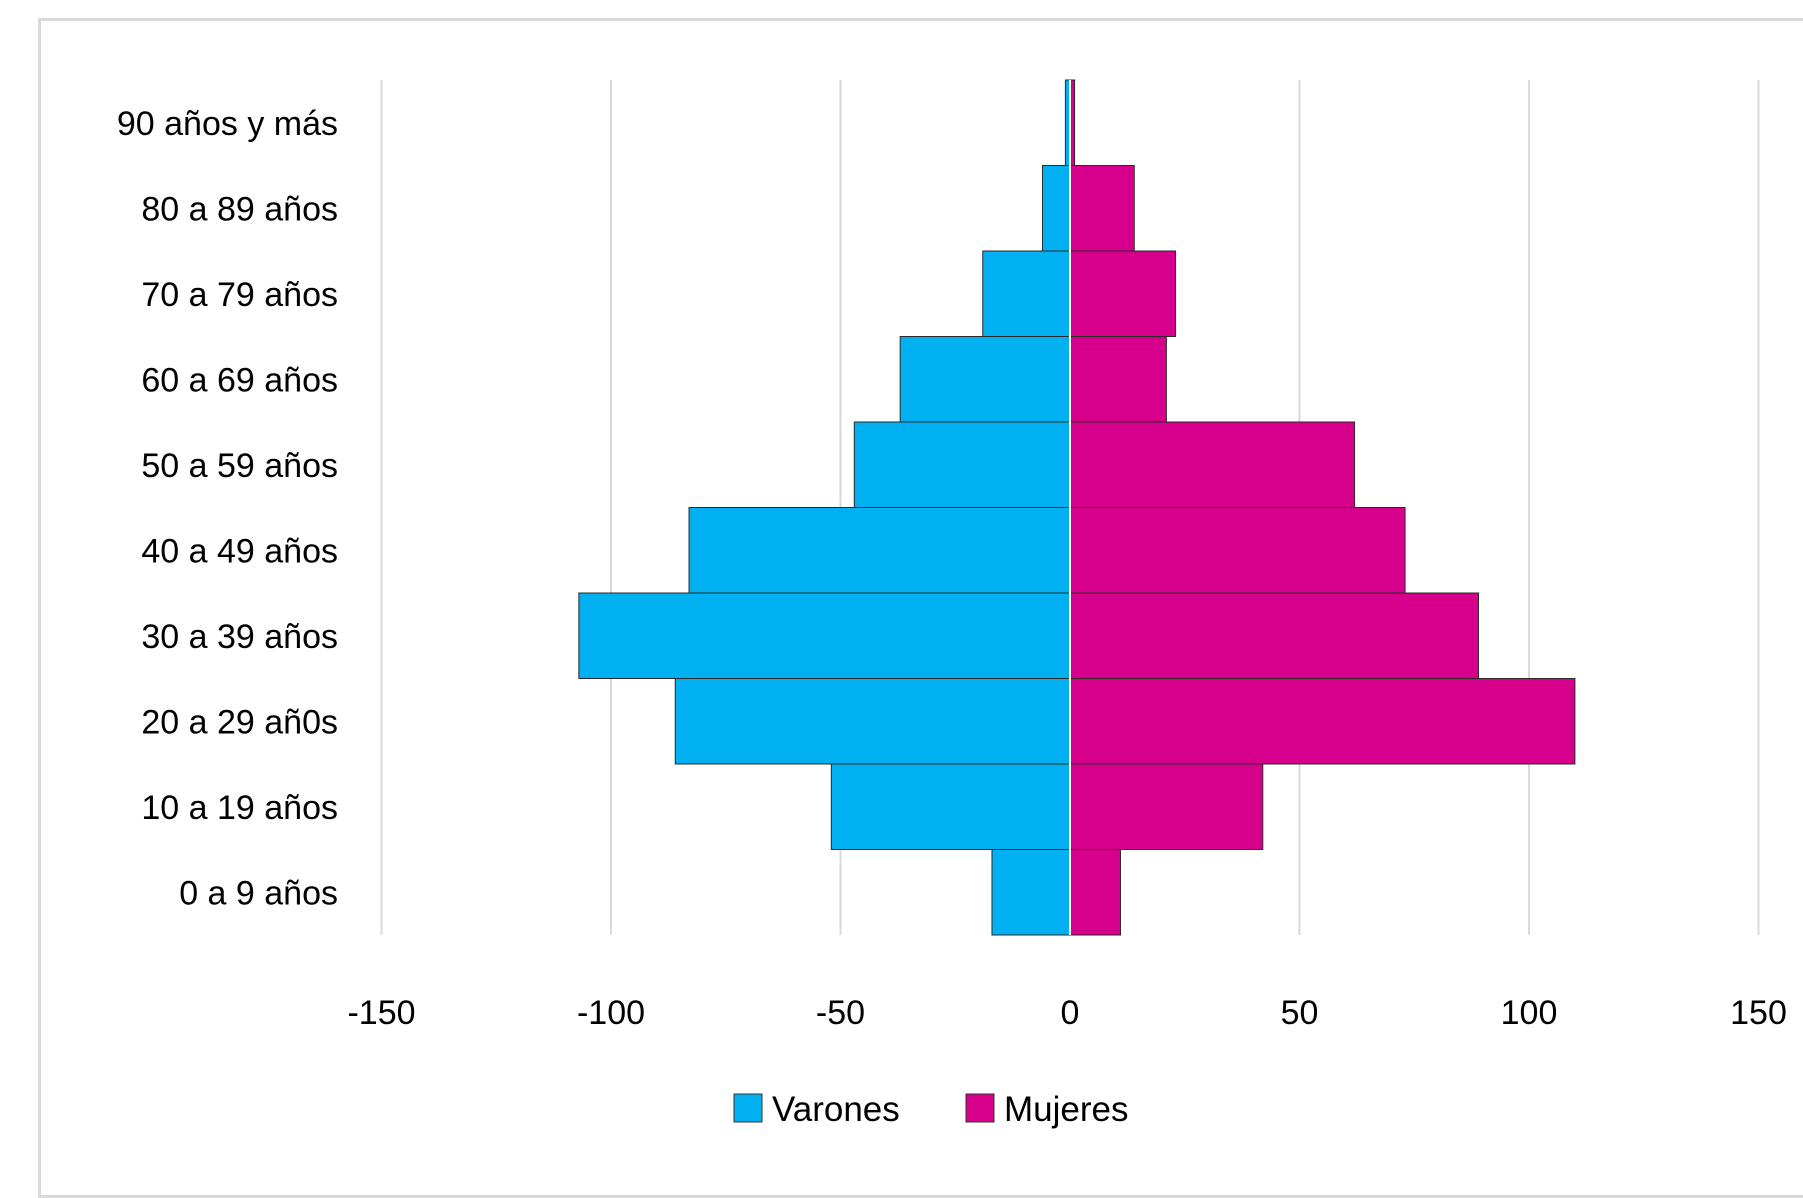 The image size is (1803, 1198). What do you see at coordinates (980, 1108) in the screenshot?
I see `legend-swatch-mujeres` at bounding box center [980, 1108].